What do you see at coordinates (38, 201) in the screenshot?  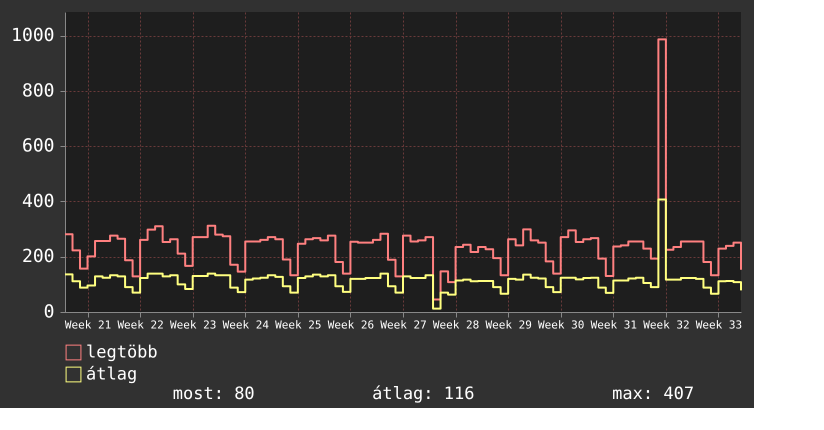 I see `y-tick-label: 400` at bounding box center [38, 201].